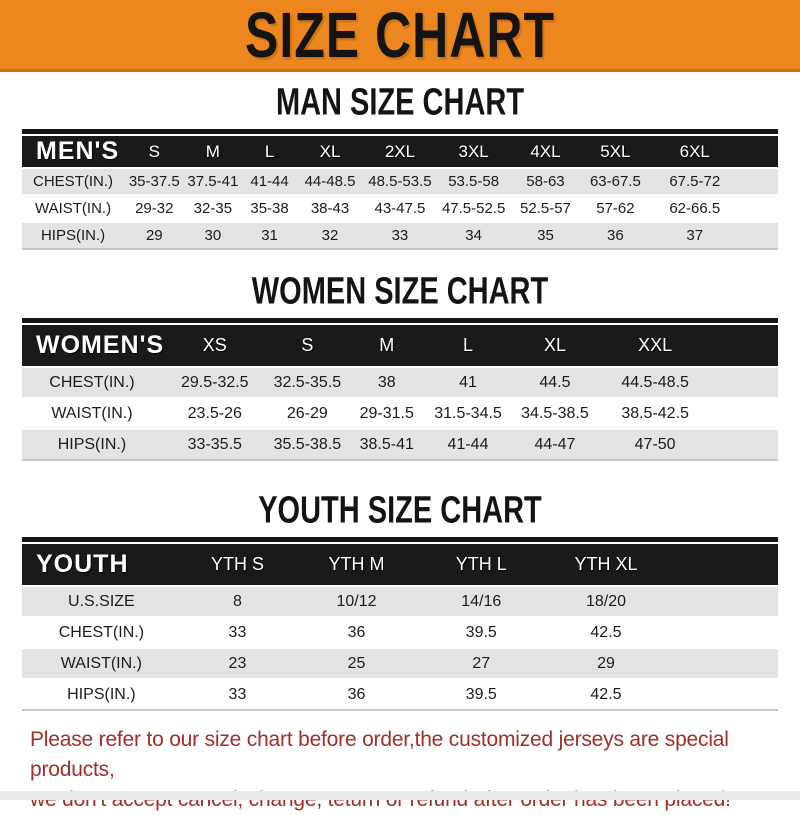  I want to click on column-header: 2XL, so click(400, 150).